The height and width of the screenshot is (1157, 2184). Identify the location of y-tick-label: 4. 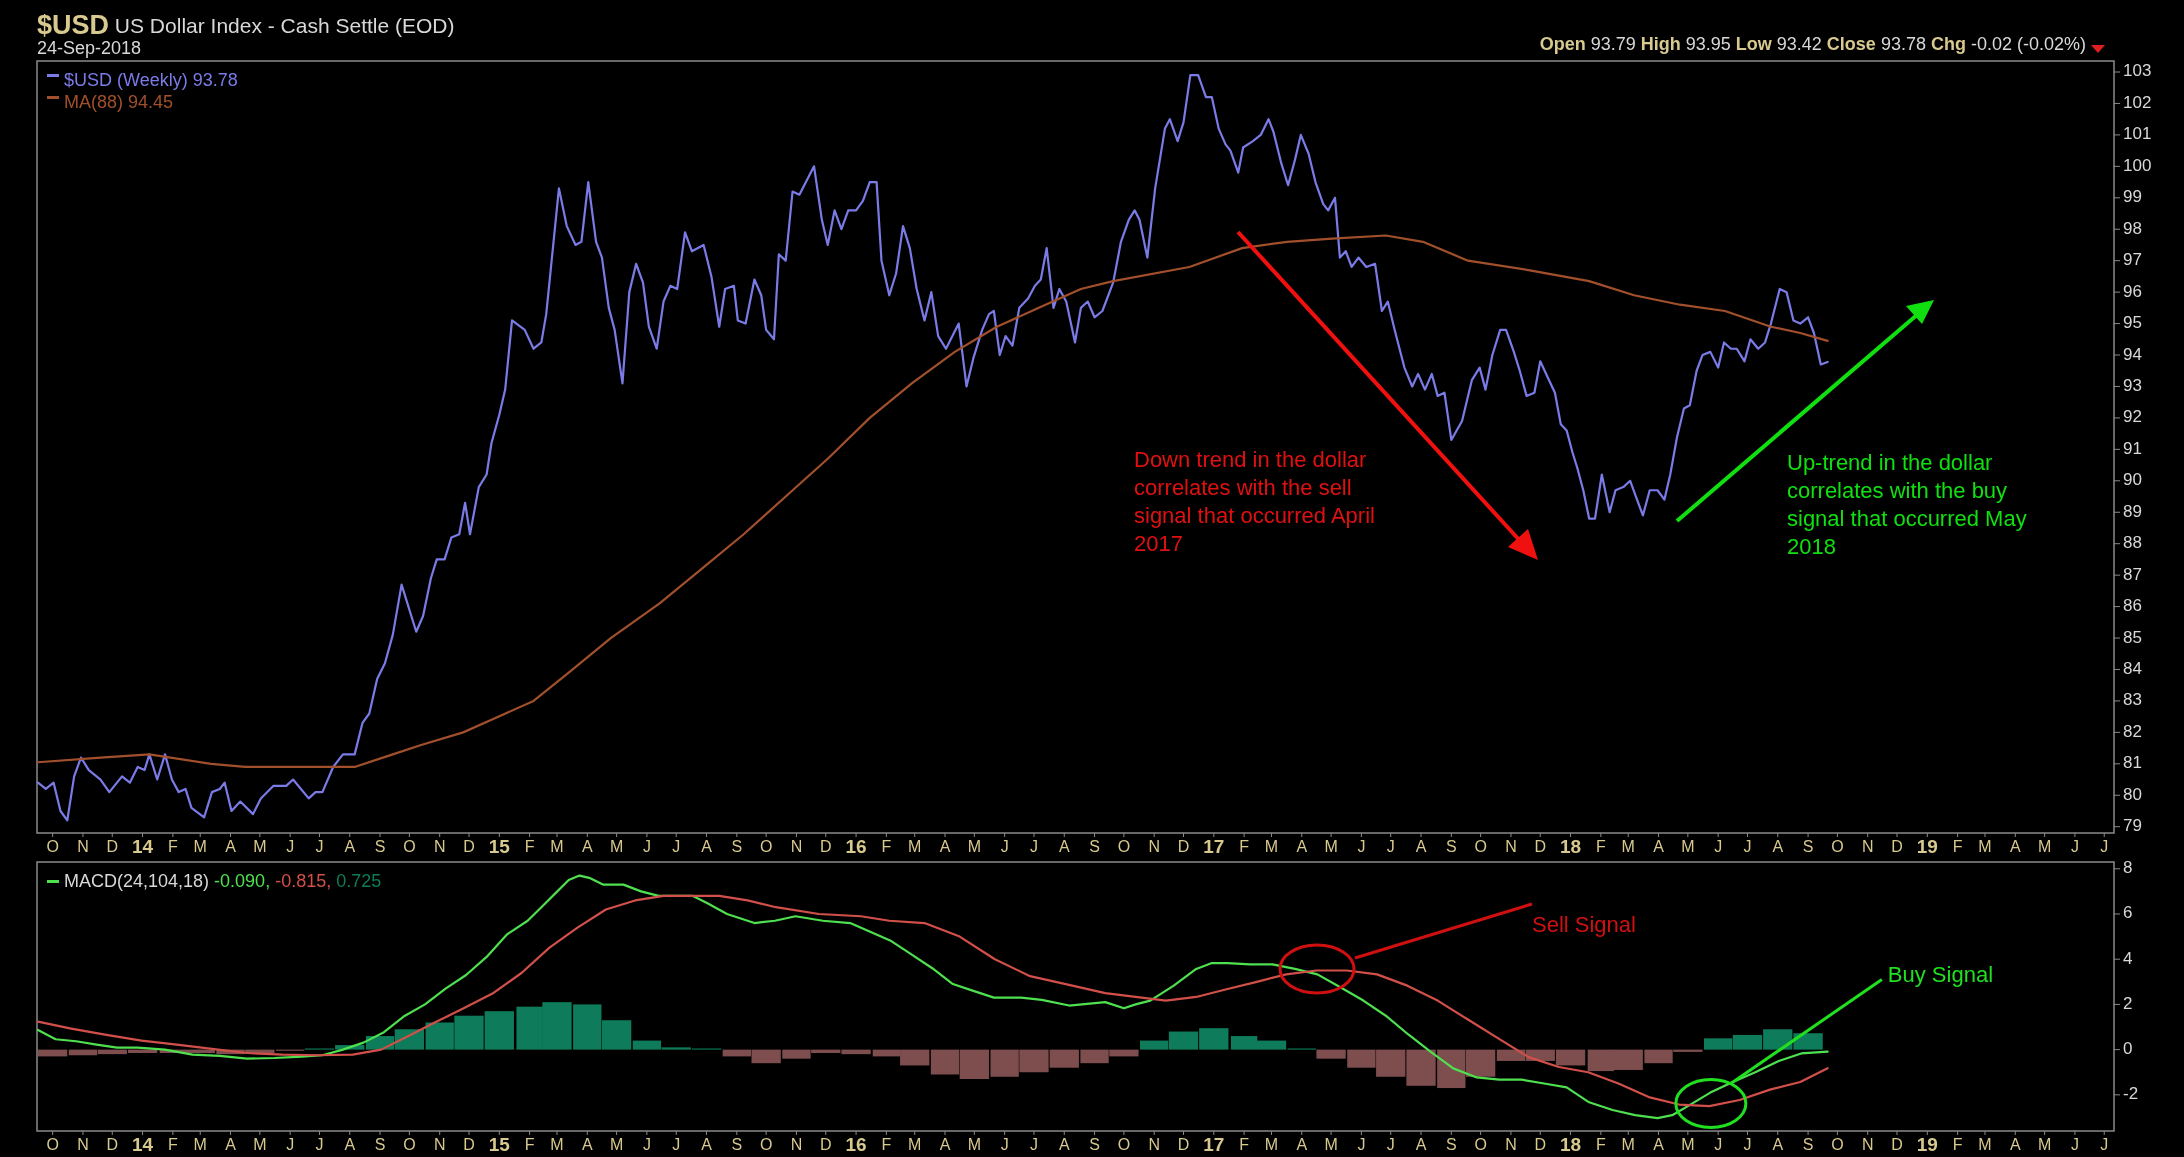
(2128, 958).